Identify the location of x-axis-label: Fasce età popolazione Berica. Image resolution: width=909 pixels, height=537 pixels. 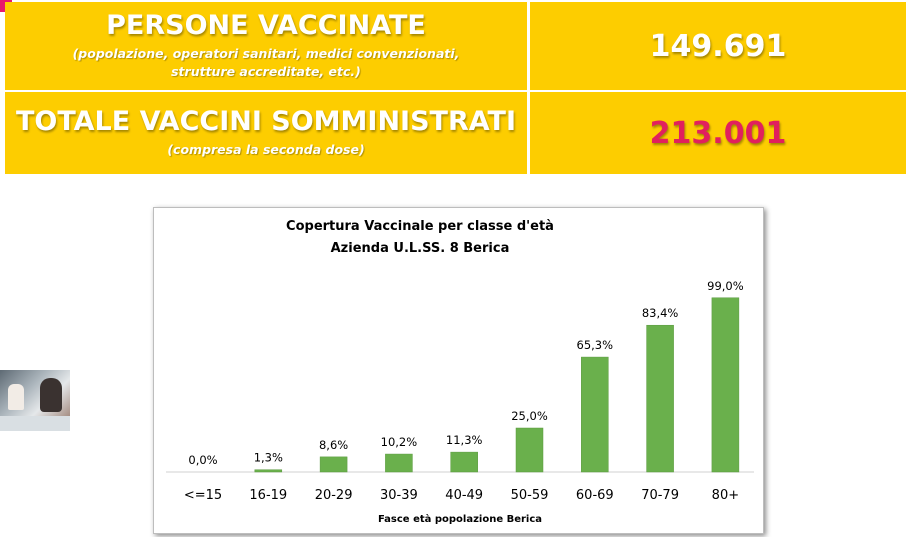
(460, 519).